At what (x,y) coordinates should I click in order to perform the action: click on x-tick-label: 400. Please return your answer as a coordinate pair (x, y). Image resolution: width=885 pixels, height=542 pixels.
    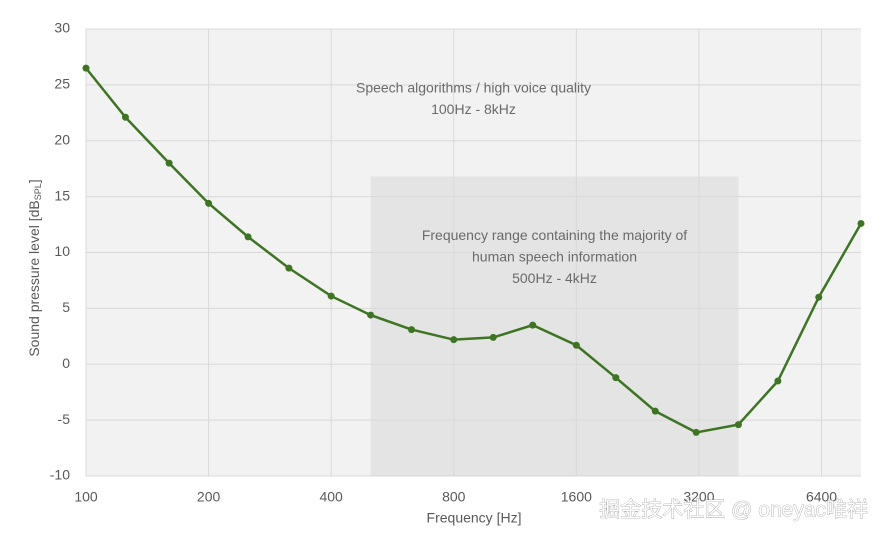
    Looking at the image, I should click on (331, 497).